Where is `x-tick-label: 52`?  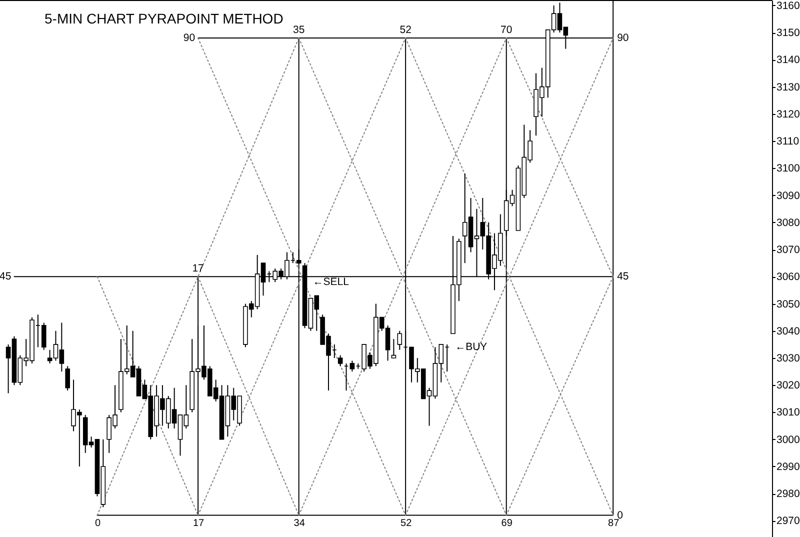 x-tick-label: 52 is located at coordinates (406, 523).